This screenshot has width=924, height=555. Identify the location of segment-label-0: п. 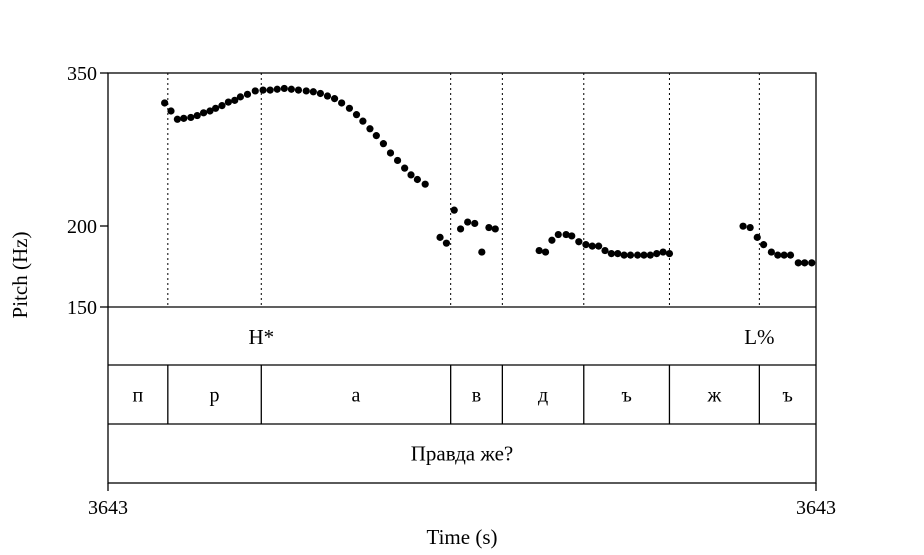
(138, 396).